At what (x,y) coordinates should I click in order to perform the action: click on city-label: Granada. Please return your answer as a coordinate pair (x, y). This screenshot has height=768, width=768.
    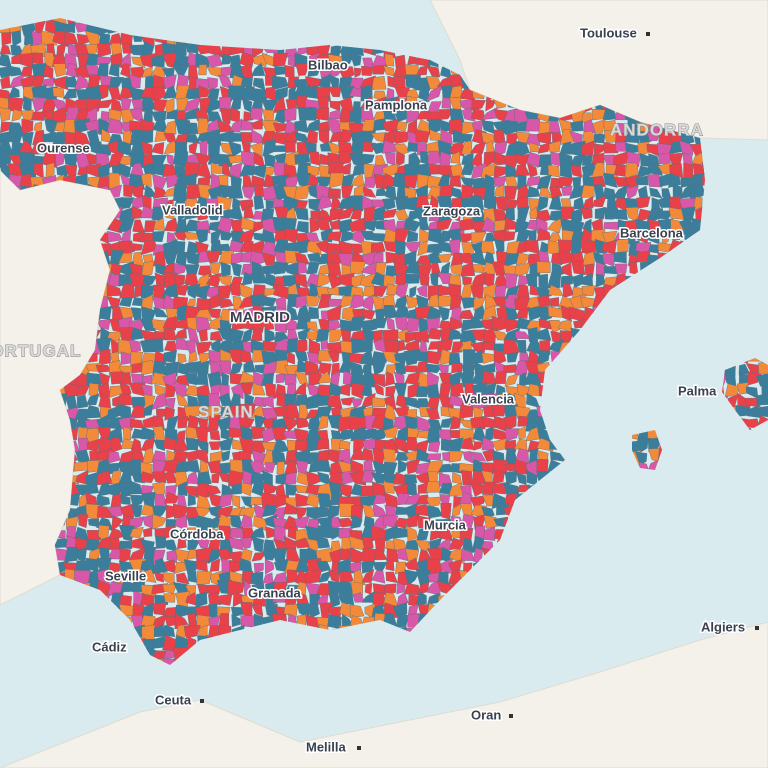
    Looking at the image, I should click on (275, 592).